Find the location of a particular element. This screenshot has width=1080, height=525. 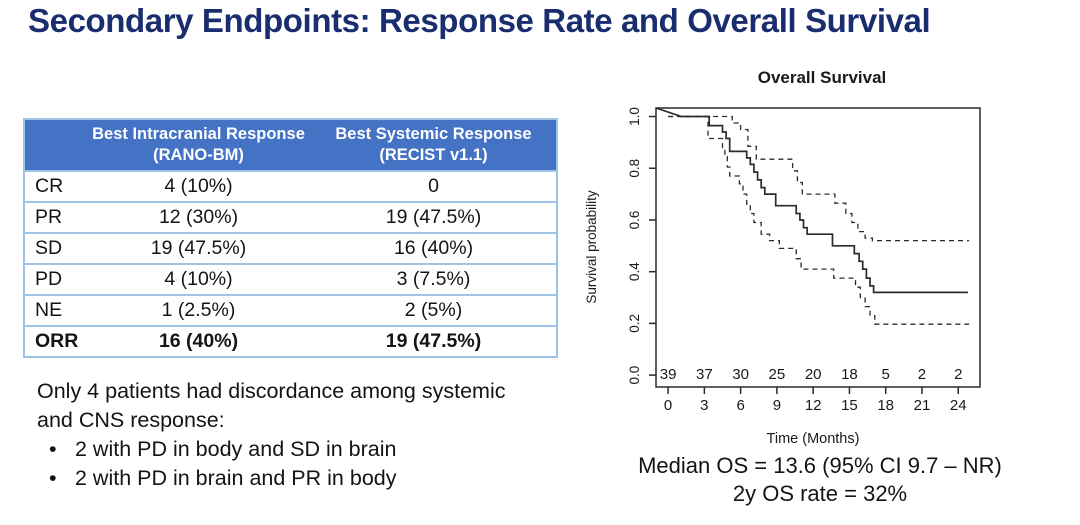

upper-ci-curve is located at coordinates (819, 178).